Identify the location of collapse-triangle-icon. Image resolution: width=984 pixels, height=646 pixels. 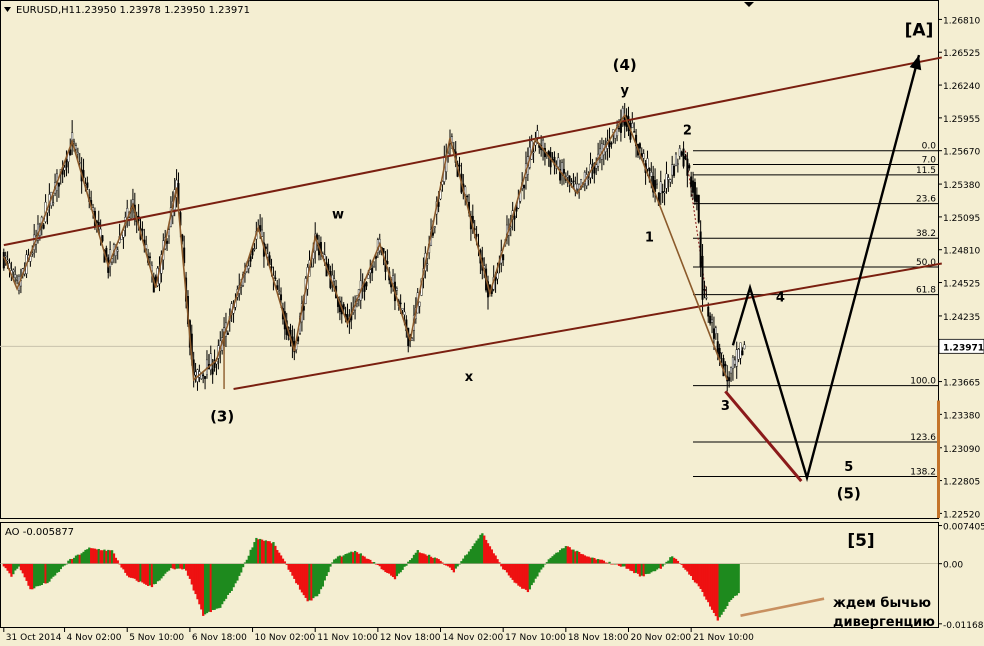
(7, 9).